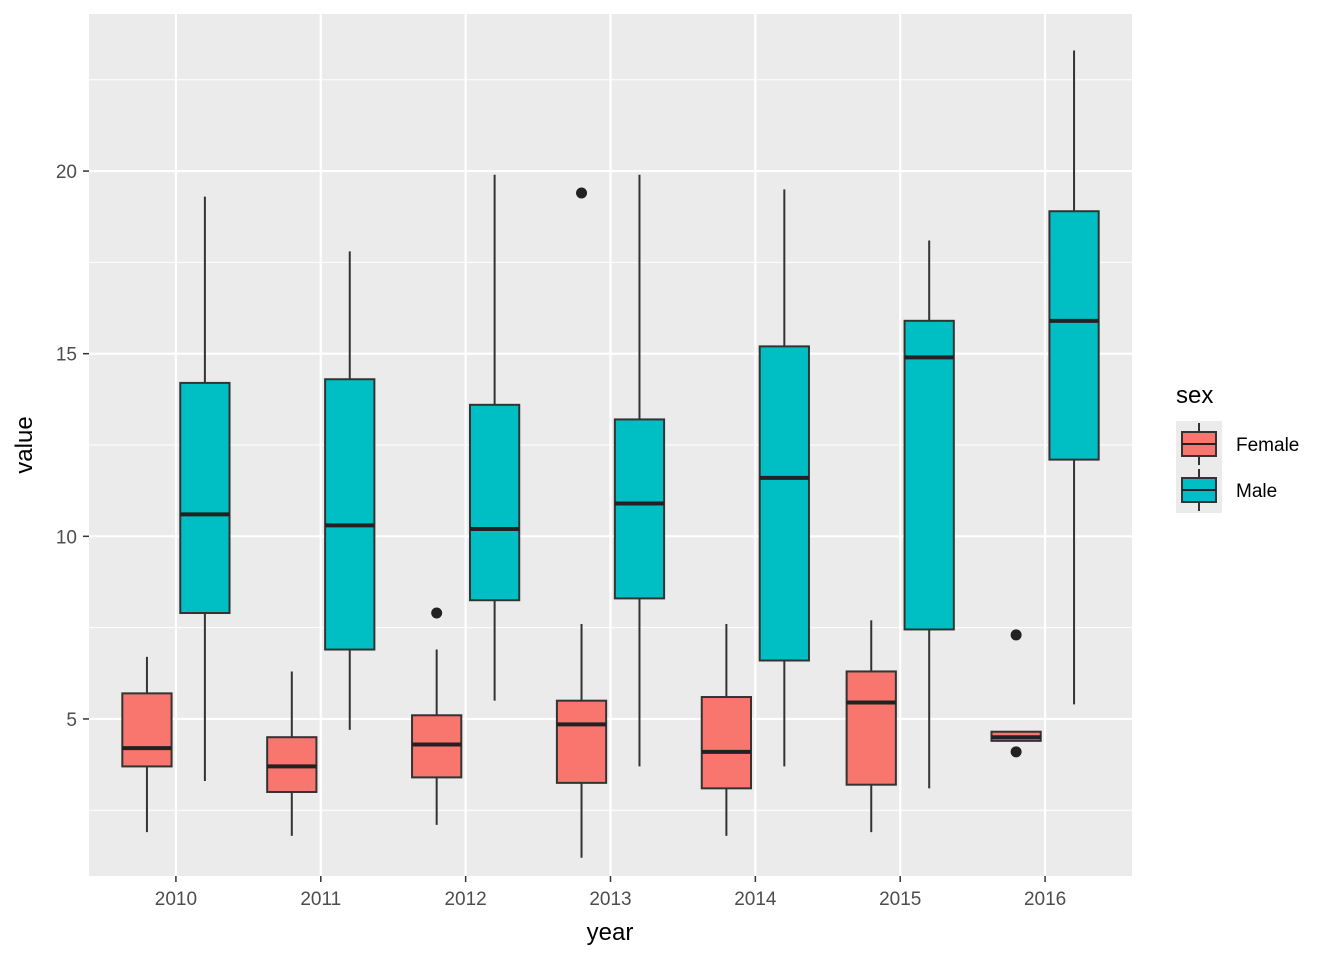  What do you see at coordinates (66, 537) in the screenshot?
I see `y-tick-label: 10` at bounding box center [66, 537].